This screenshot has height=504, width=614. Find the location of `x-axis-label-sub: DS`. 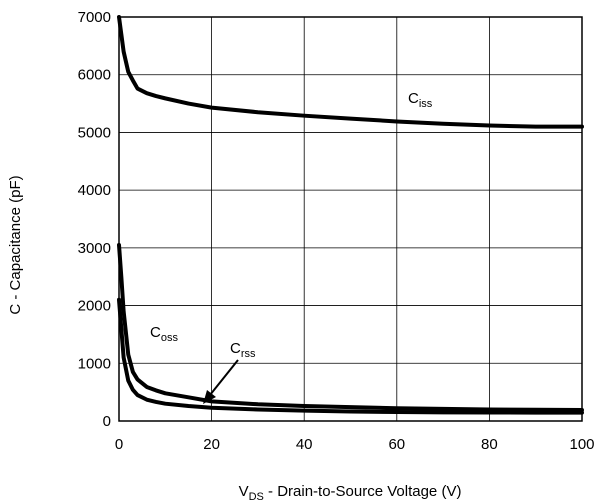

x-axis-label-sub: DS is located at coordinates (256, 497).